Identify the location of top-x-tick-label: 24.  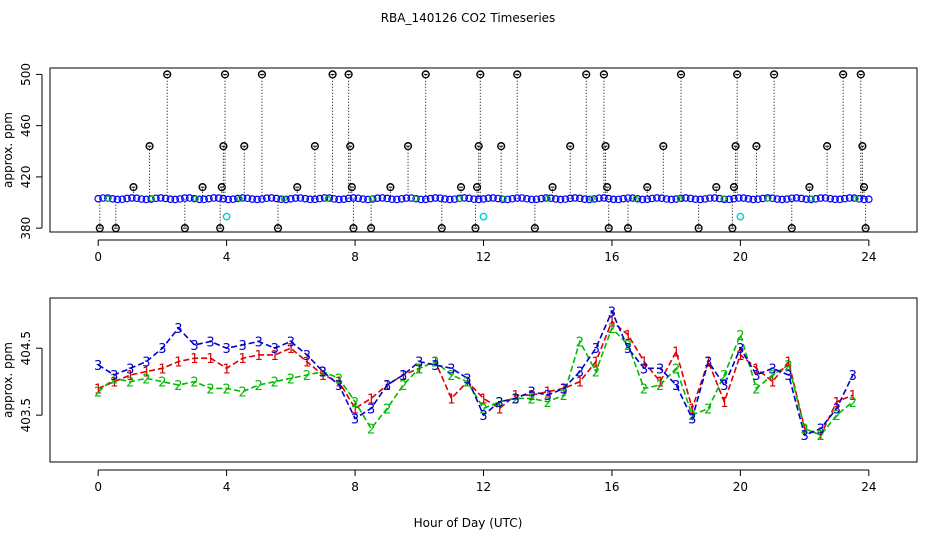
(868, 257).